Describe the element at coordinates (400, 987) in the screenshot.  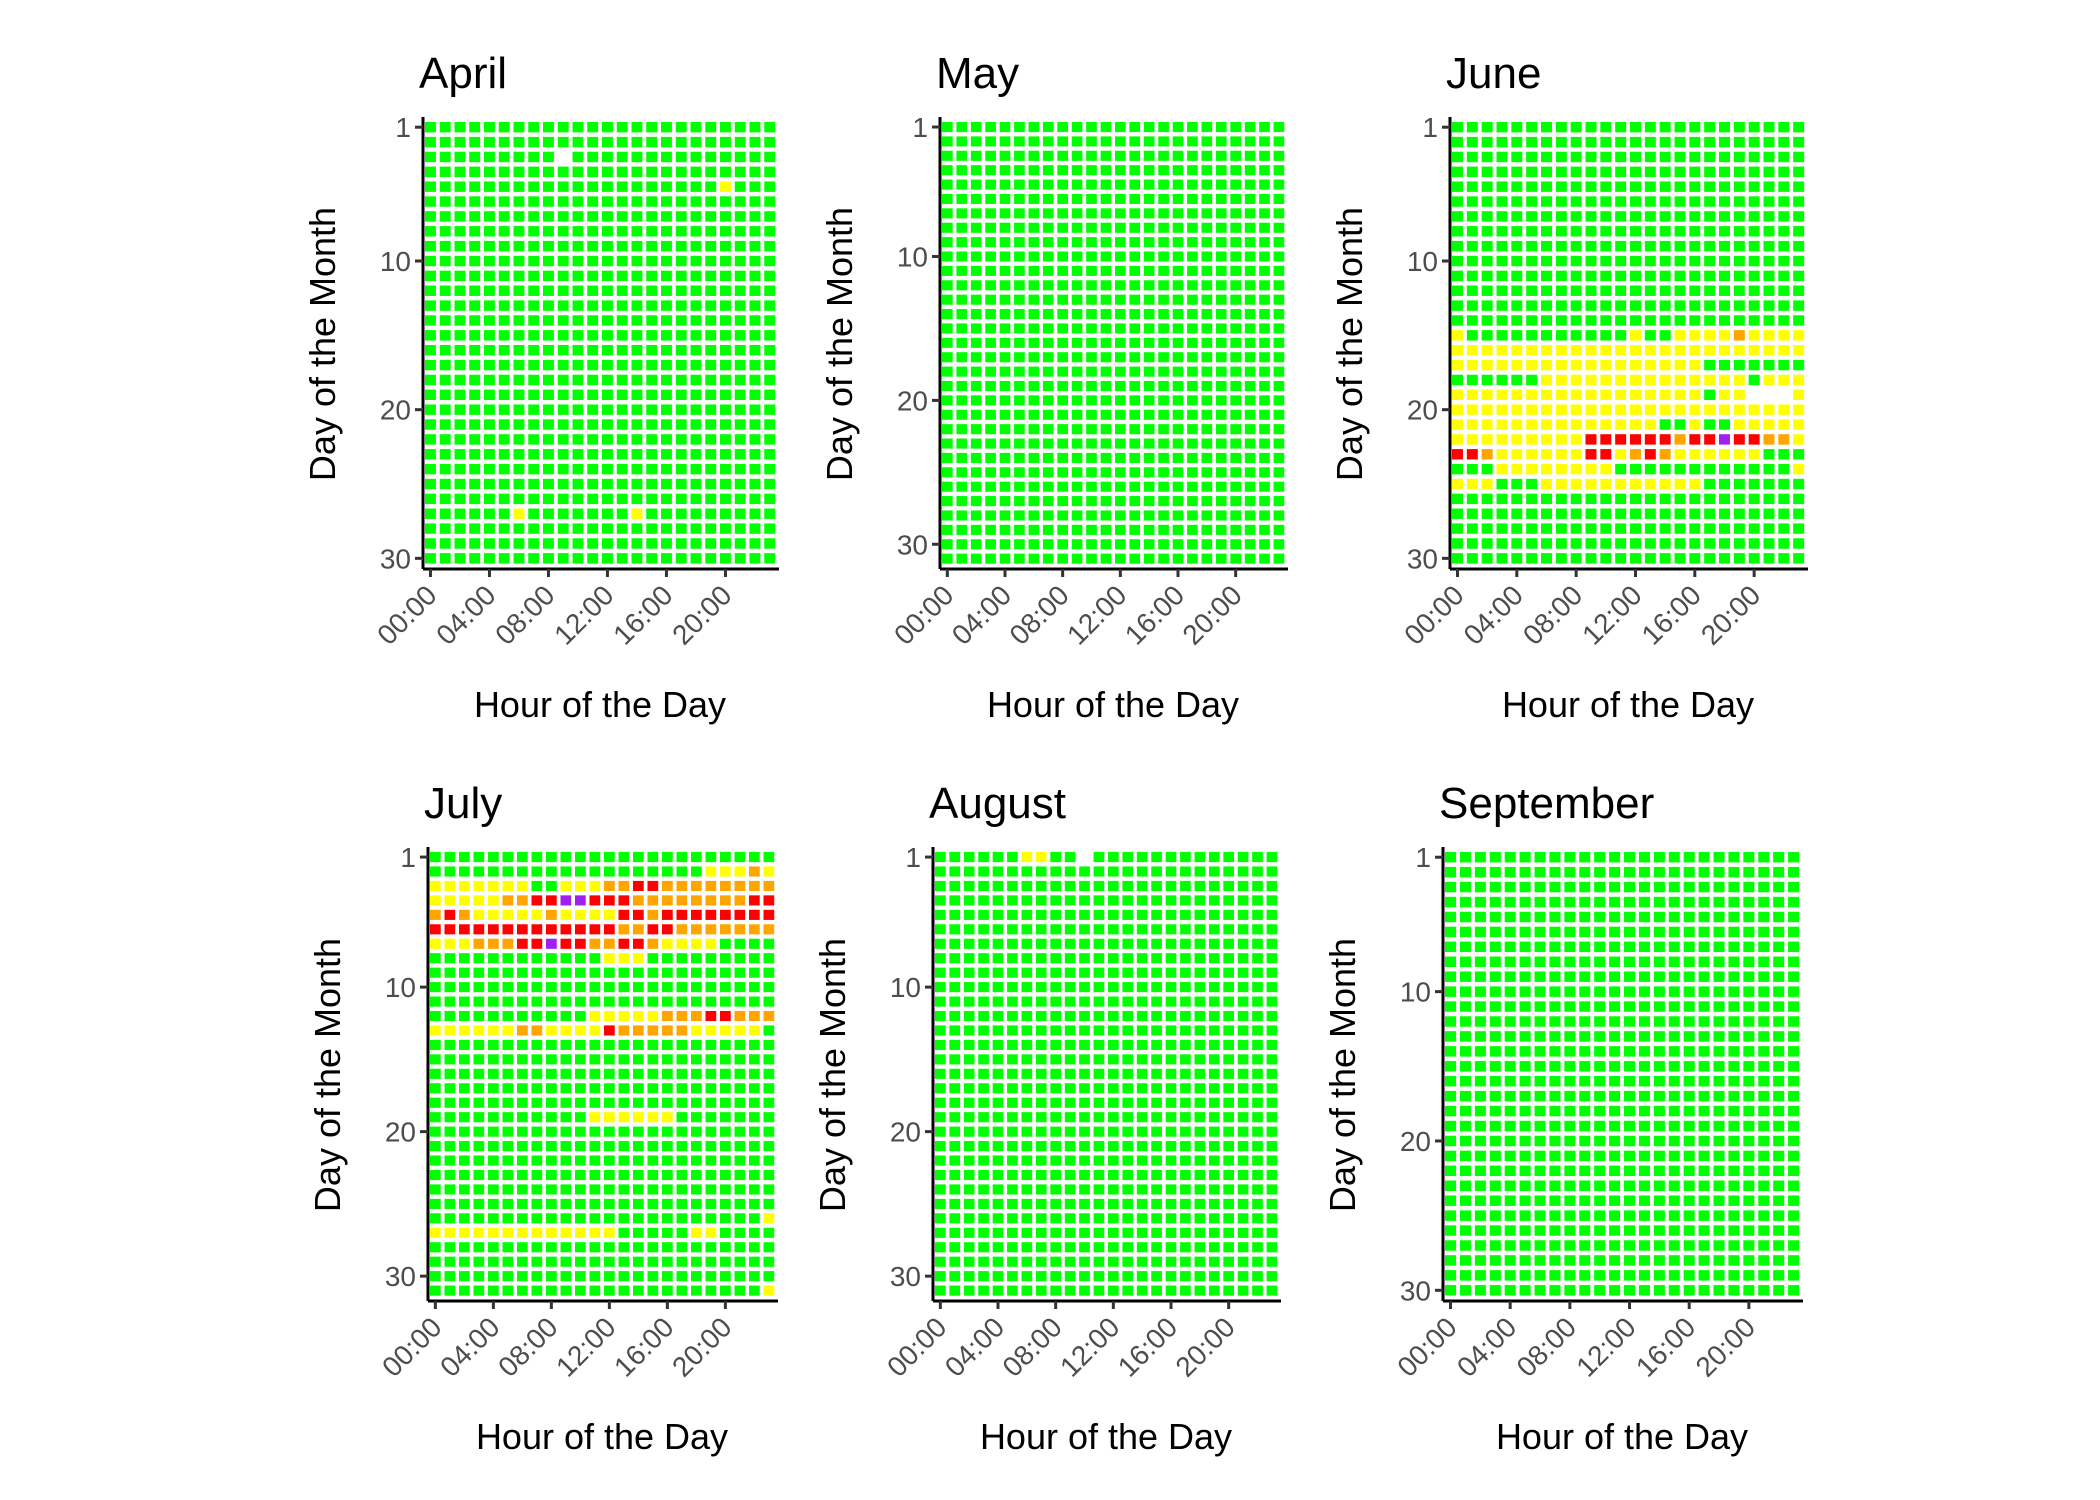
I see `y-tick-label: 10` at that location.